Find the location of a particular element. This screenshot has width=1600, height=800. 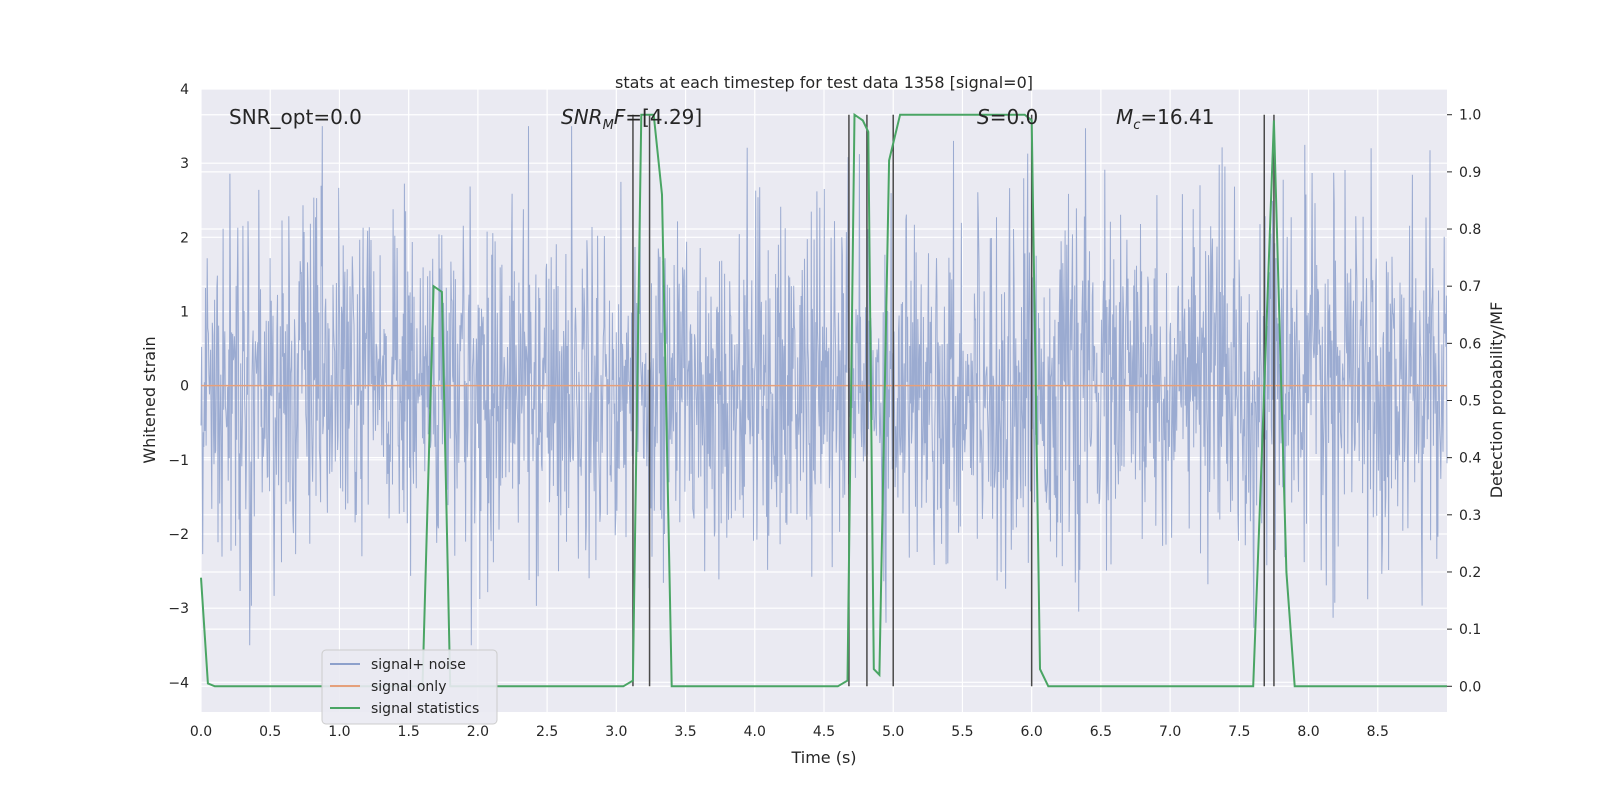

legend-box is located at coordinates (409, 687).